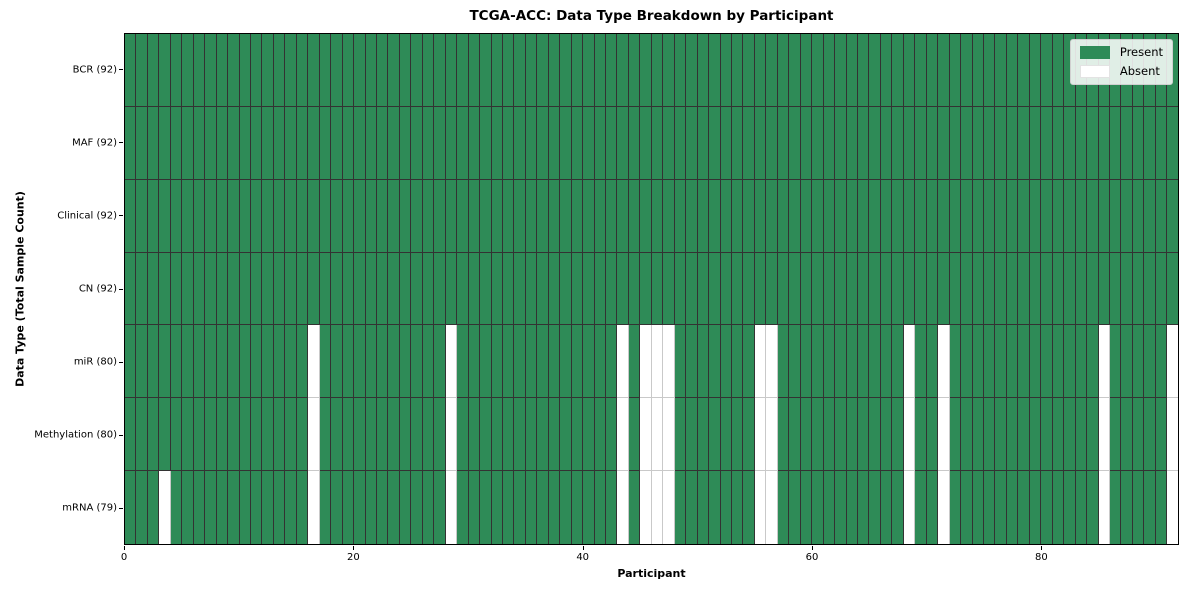  What do you see at coordinates (651, 143) in the screenshot?
I see `heatmap-row` at bounding box center [651, 143].